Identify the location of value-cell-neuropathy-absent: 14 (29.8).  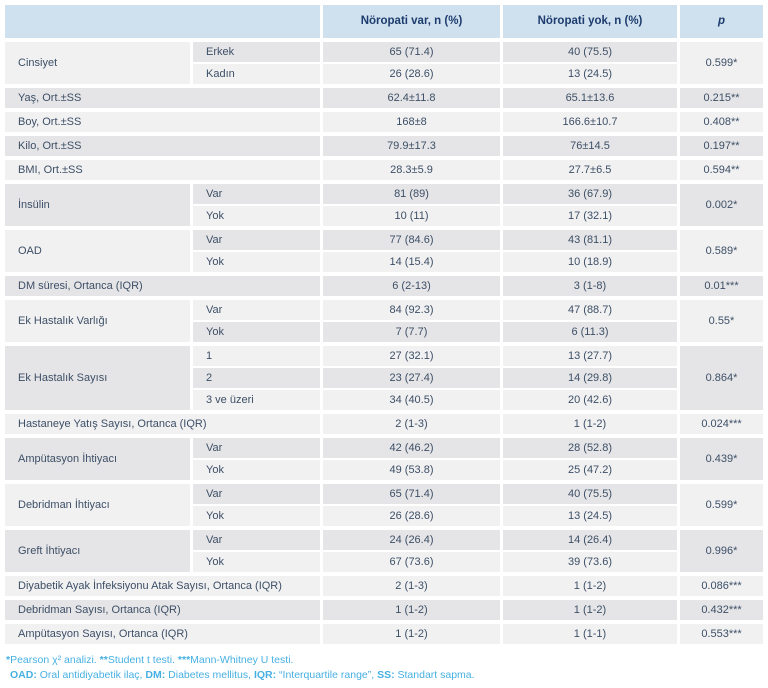
(590, 378).